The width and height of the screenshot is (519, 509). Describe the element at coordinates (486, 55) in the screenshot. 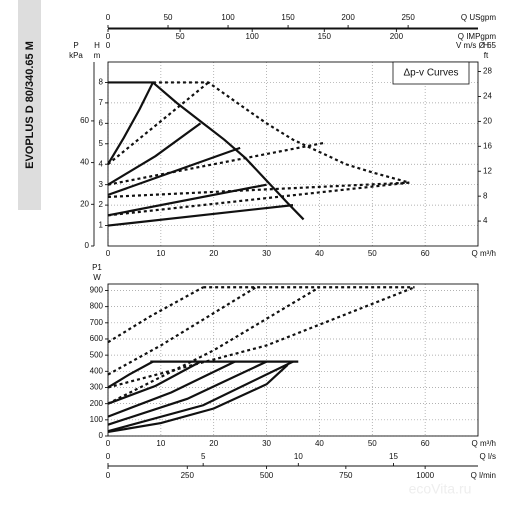

I see `ft-axis-title: ft` at that location.